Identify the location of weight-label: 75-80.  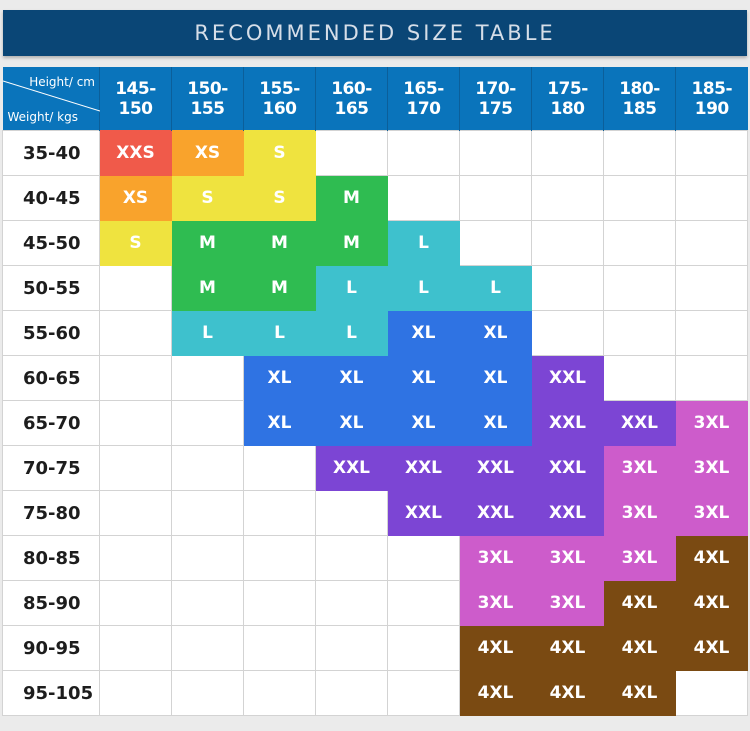
(51, 513).